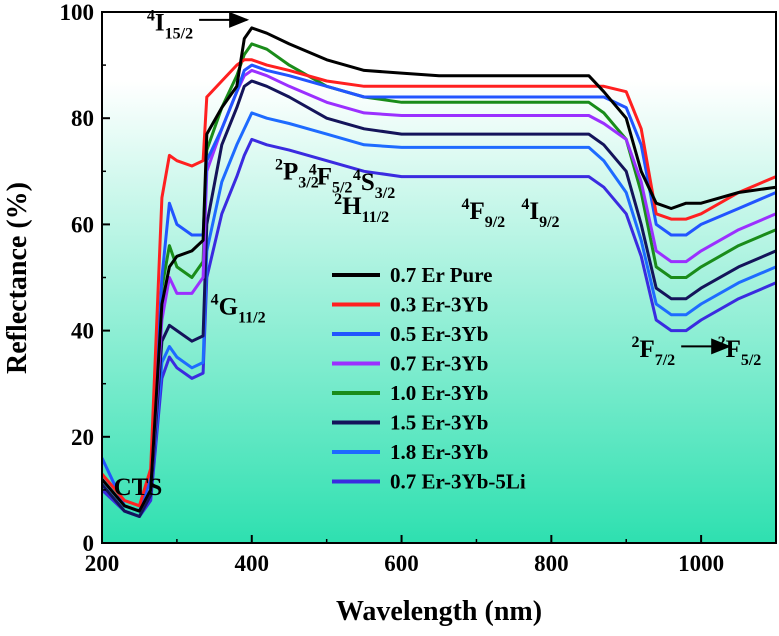 The width and height of the screenshot is (779, 636). Describe the element at coordinates (458, 482) in the screenshot. I see `legend-label: 0.7 Er-3Yb-5Li` at that location.